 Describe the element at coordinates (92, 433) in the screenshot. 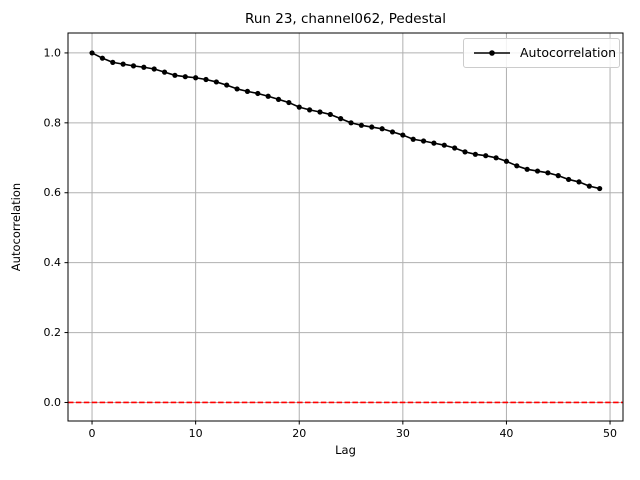

I see `x-tick-label: 0` at that location.